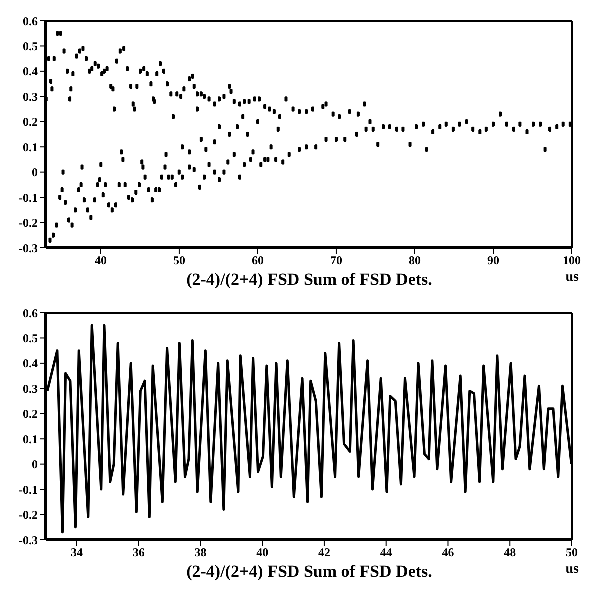  What do you see at coordinates (324, 553) in the screenshot?
I see `x-tick-label: 42` at bounding box center [324, 553].